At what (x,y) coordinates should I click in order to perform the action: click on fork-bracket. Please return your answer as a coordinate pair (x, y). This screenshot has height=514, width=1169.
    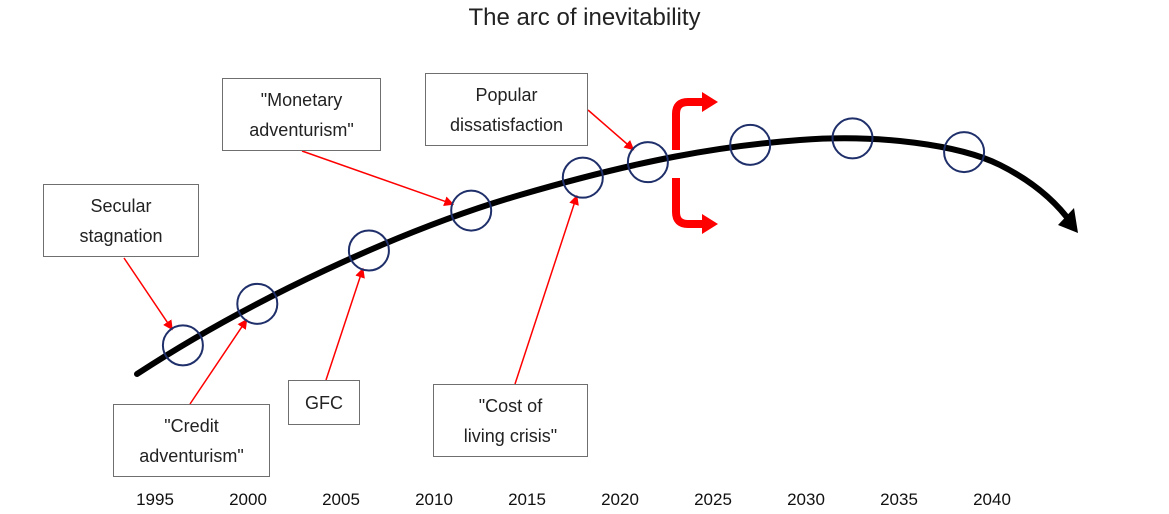
    Looking at the image, I should click on (695, 163).